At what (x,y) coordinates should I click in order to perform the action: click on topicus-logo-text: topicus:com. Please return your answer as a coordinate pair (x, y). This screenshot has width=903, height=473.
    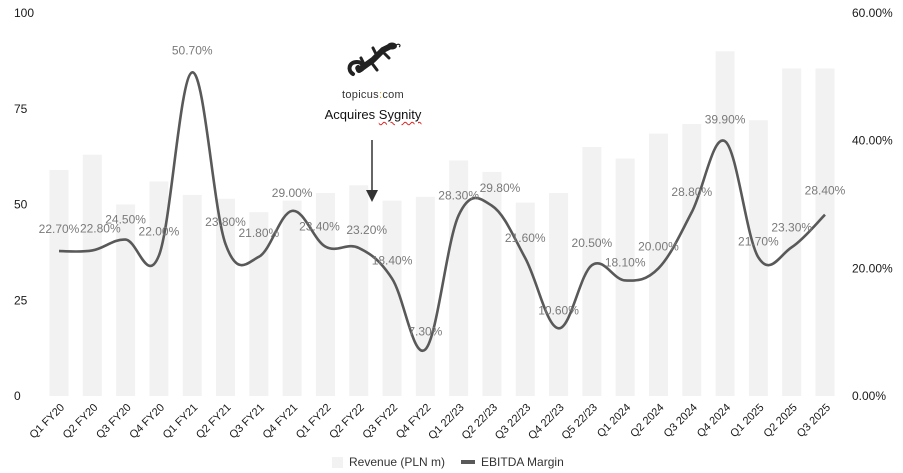
    Looking at the image, I should click on (373, 95).